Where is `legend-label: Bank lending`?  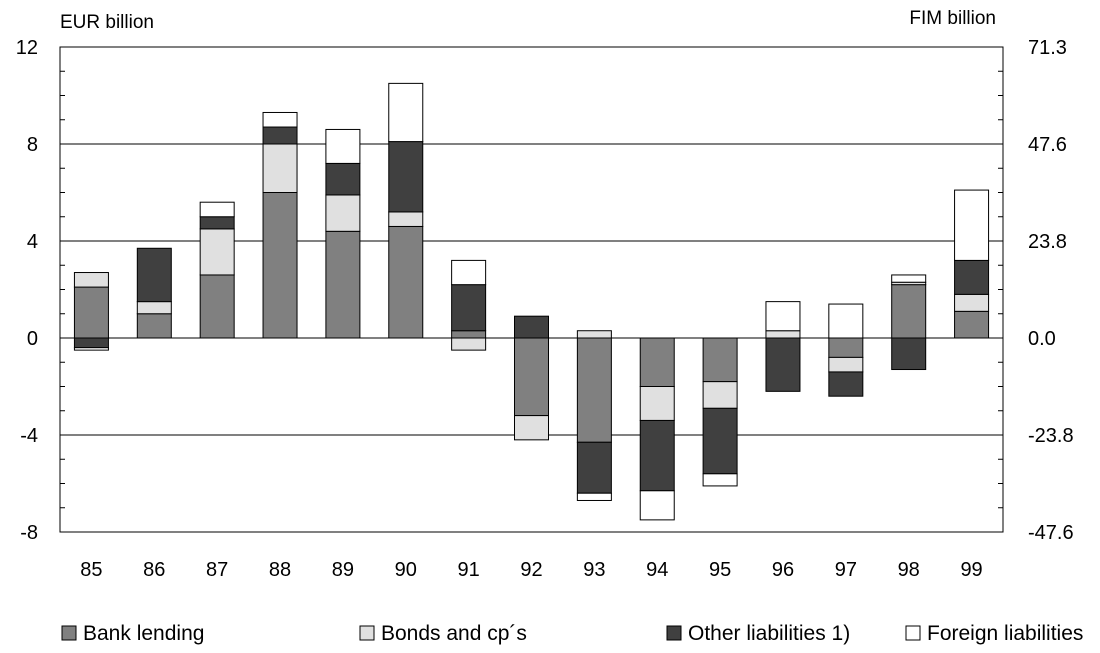
legend-label: Bank lending is located at coordinates (143, 633).